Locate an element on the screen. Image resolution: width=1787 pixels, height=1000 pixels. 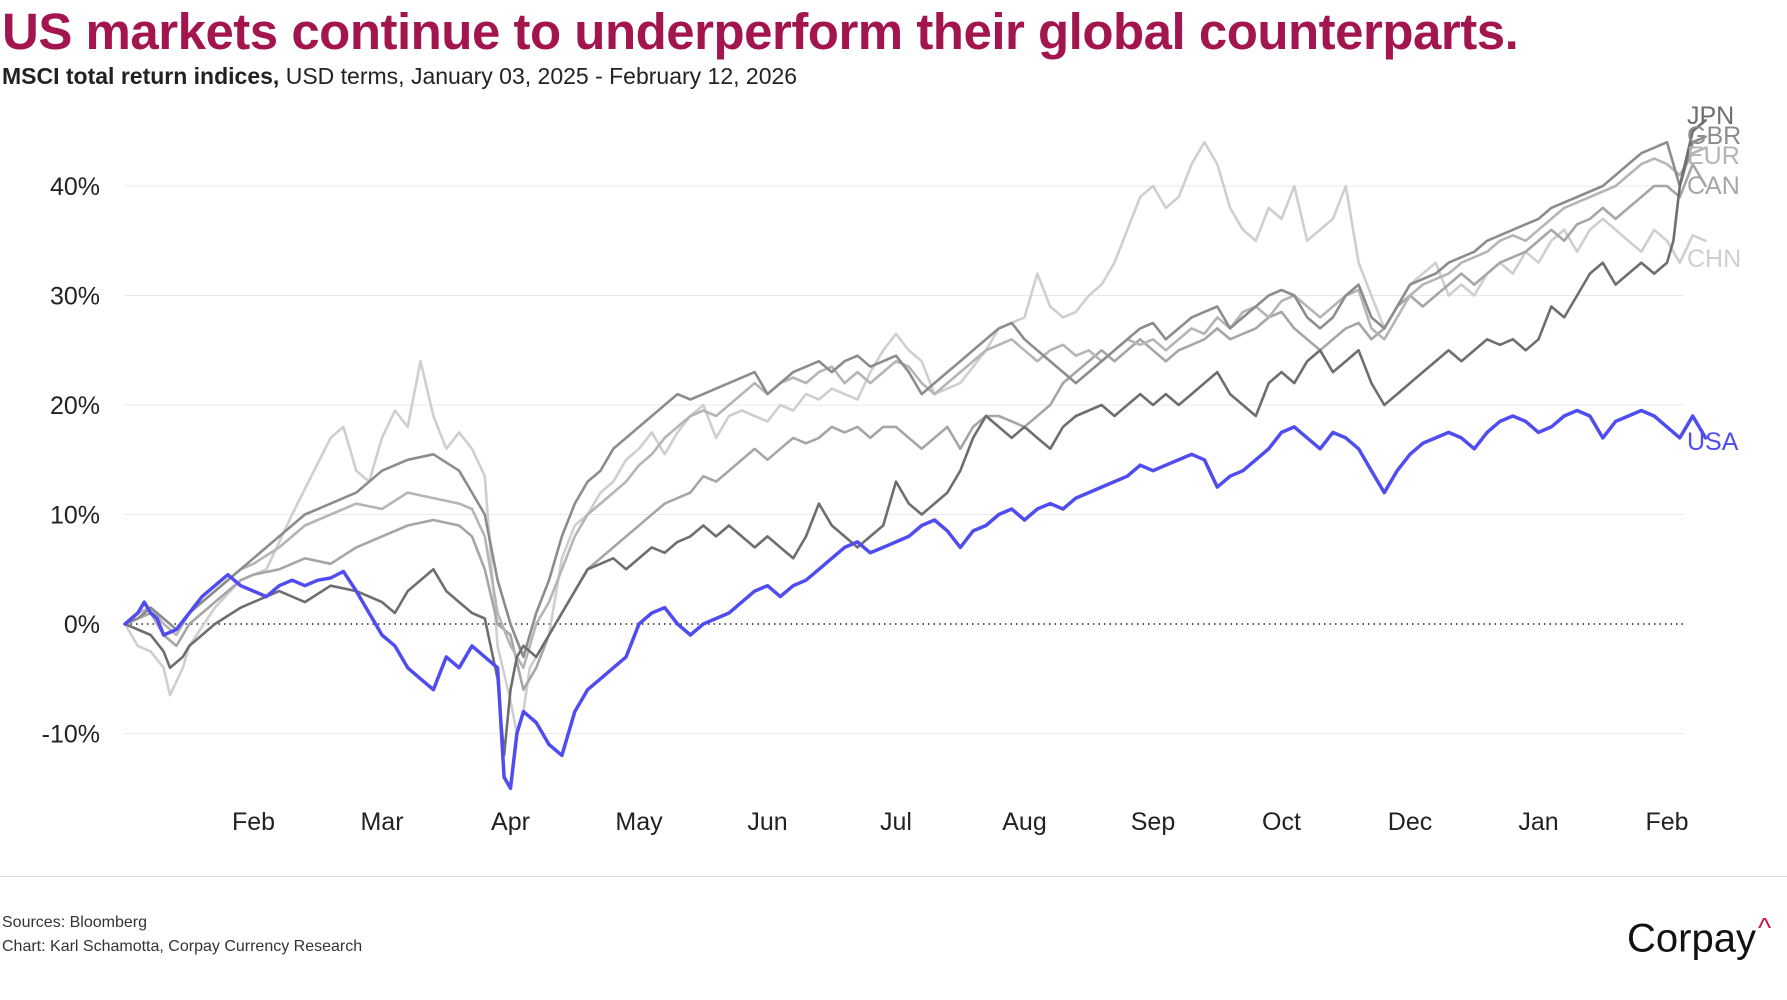
x-tick-label: Sep is located at coordinates (1153, 822).